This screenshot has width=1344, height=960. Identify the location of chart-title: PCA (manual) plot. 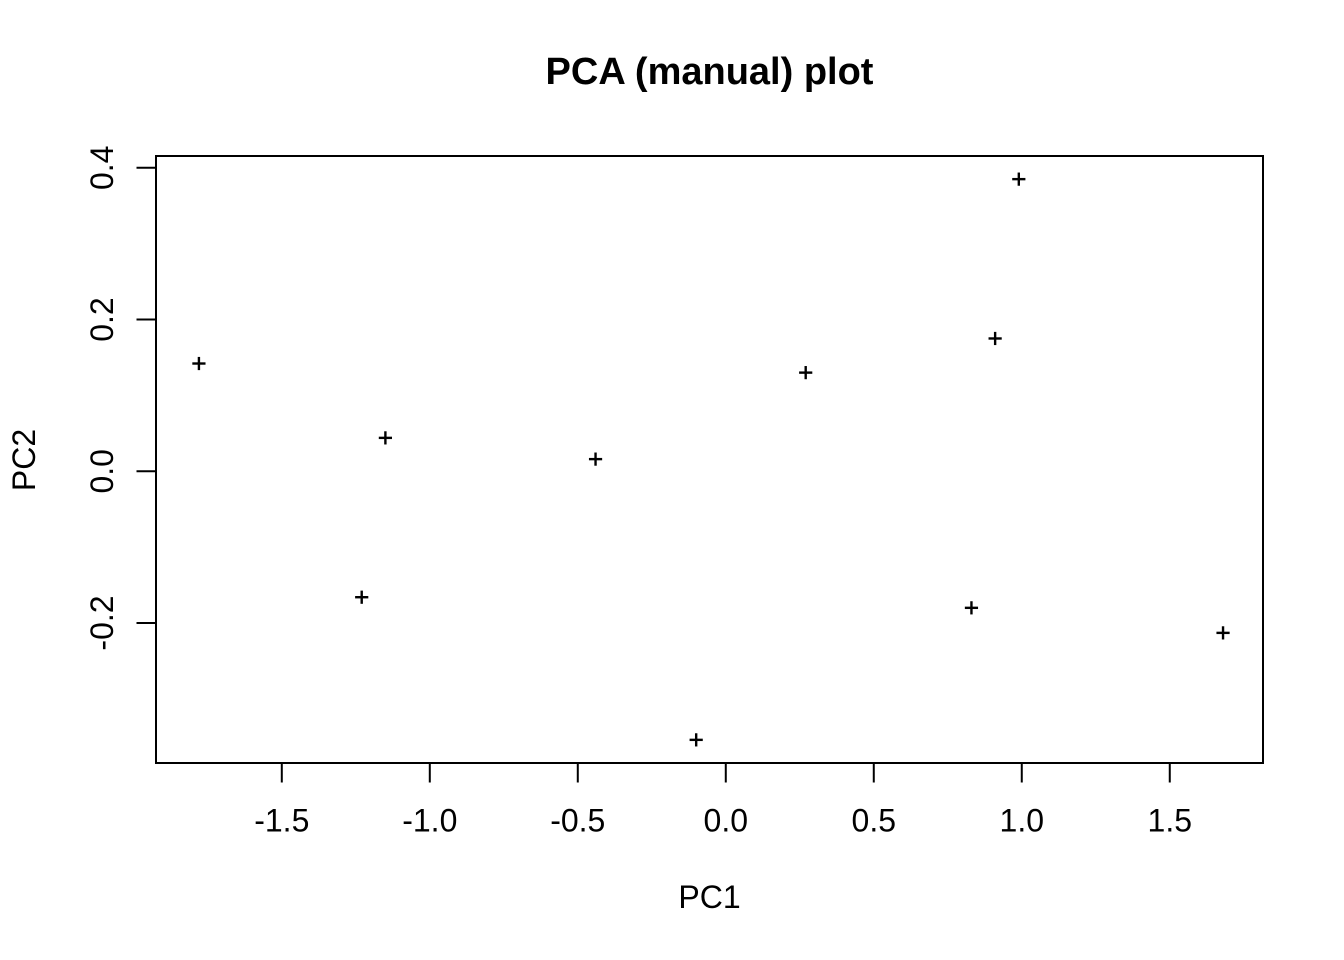
(709, 72).